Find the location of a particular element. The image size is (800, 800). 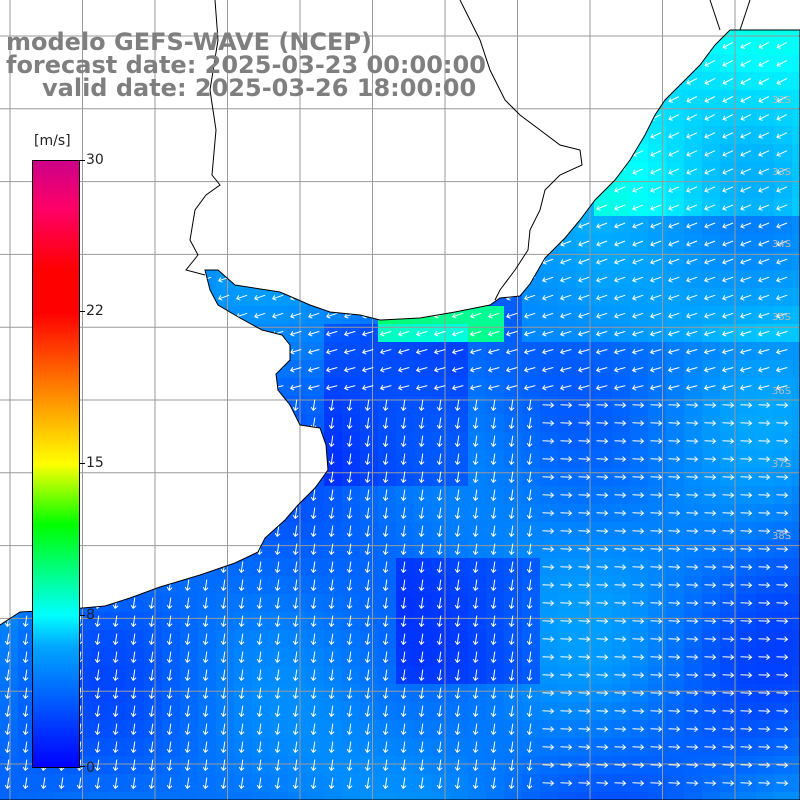

colorbar-unit: [m/s] is located at coordinates (52, 141).